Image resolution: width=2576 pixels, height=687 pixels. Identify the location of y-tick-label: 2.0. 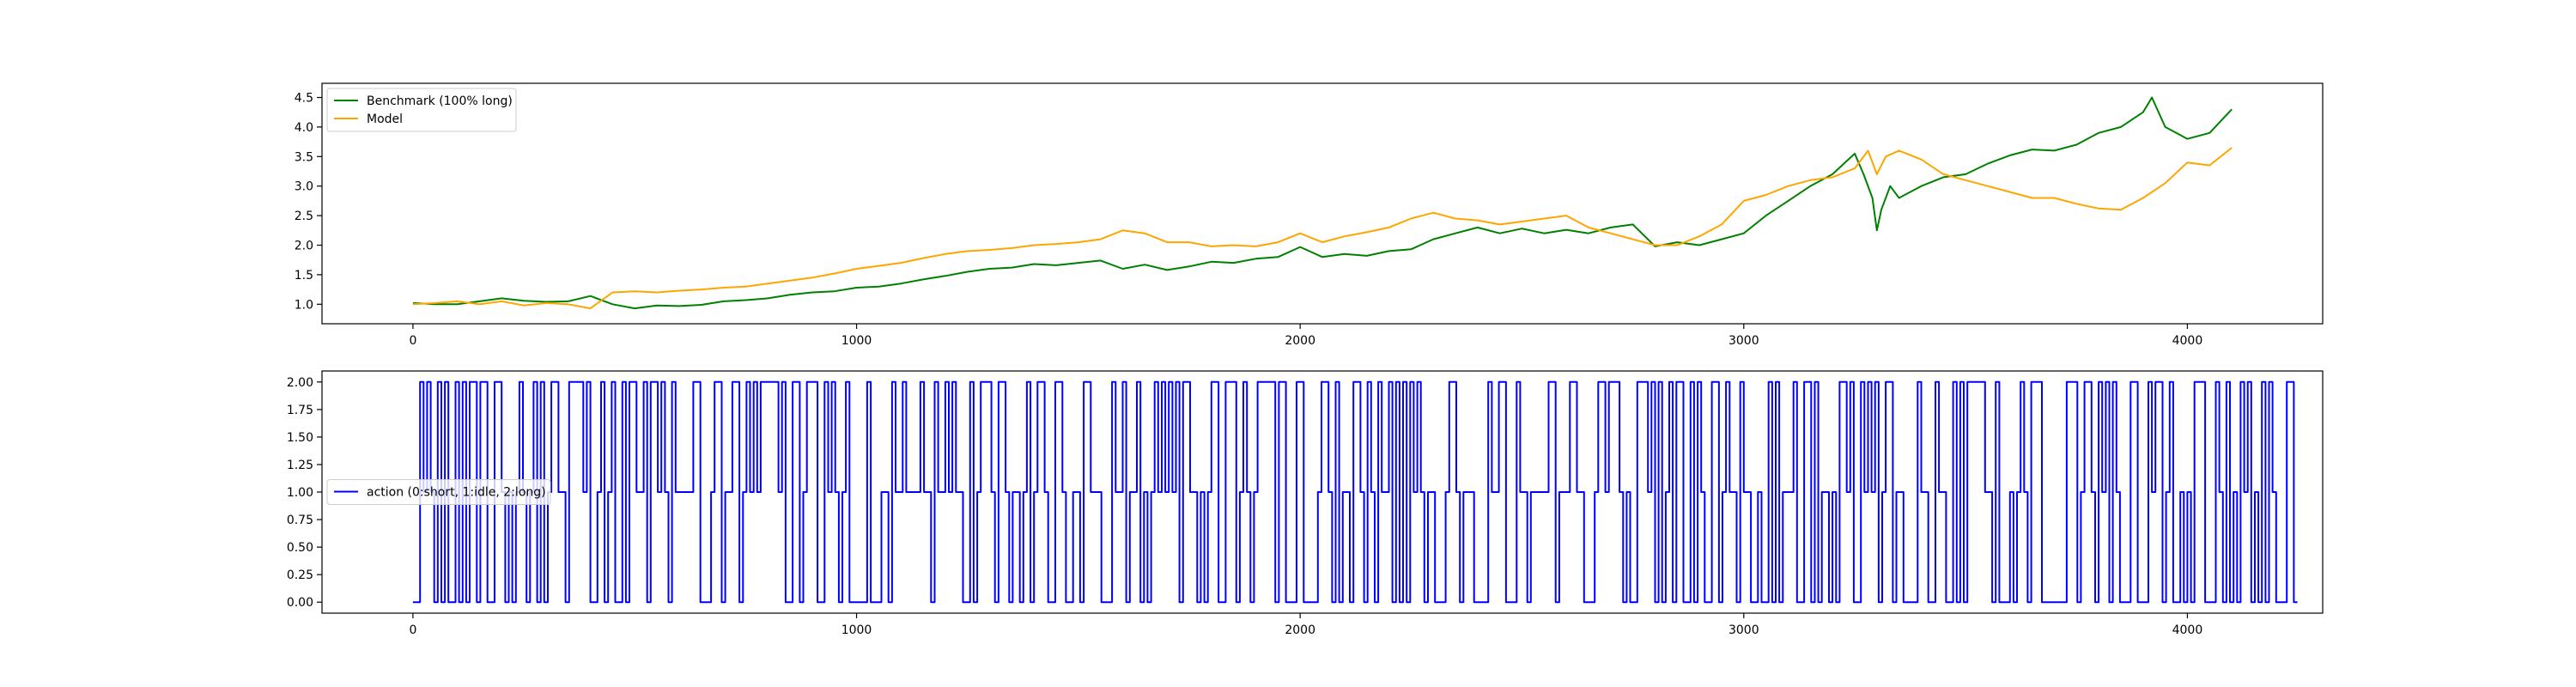
(304, 246).